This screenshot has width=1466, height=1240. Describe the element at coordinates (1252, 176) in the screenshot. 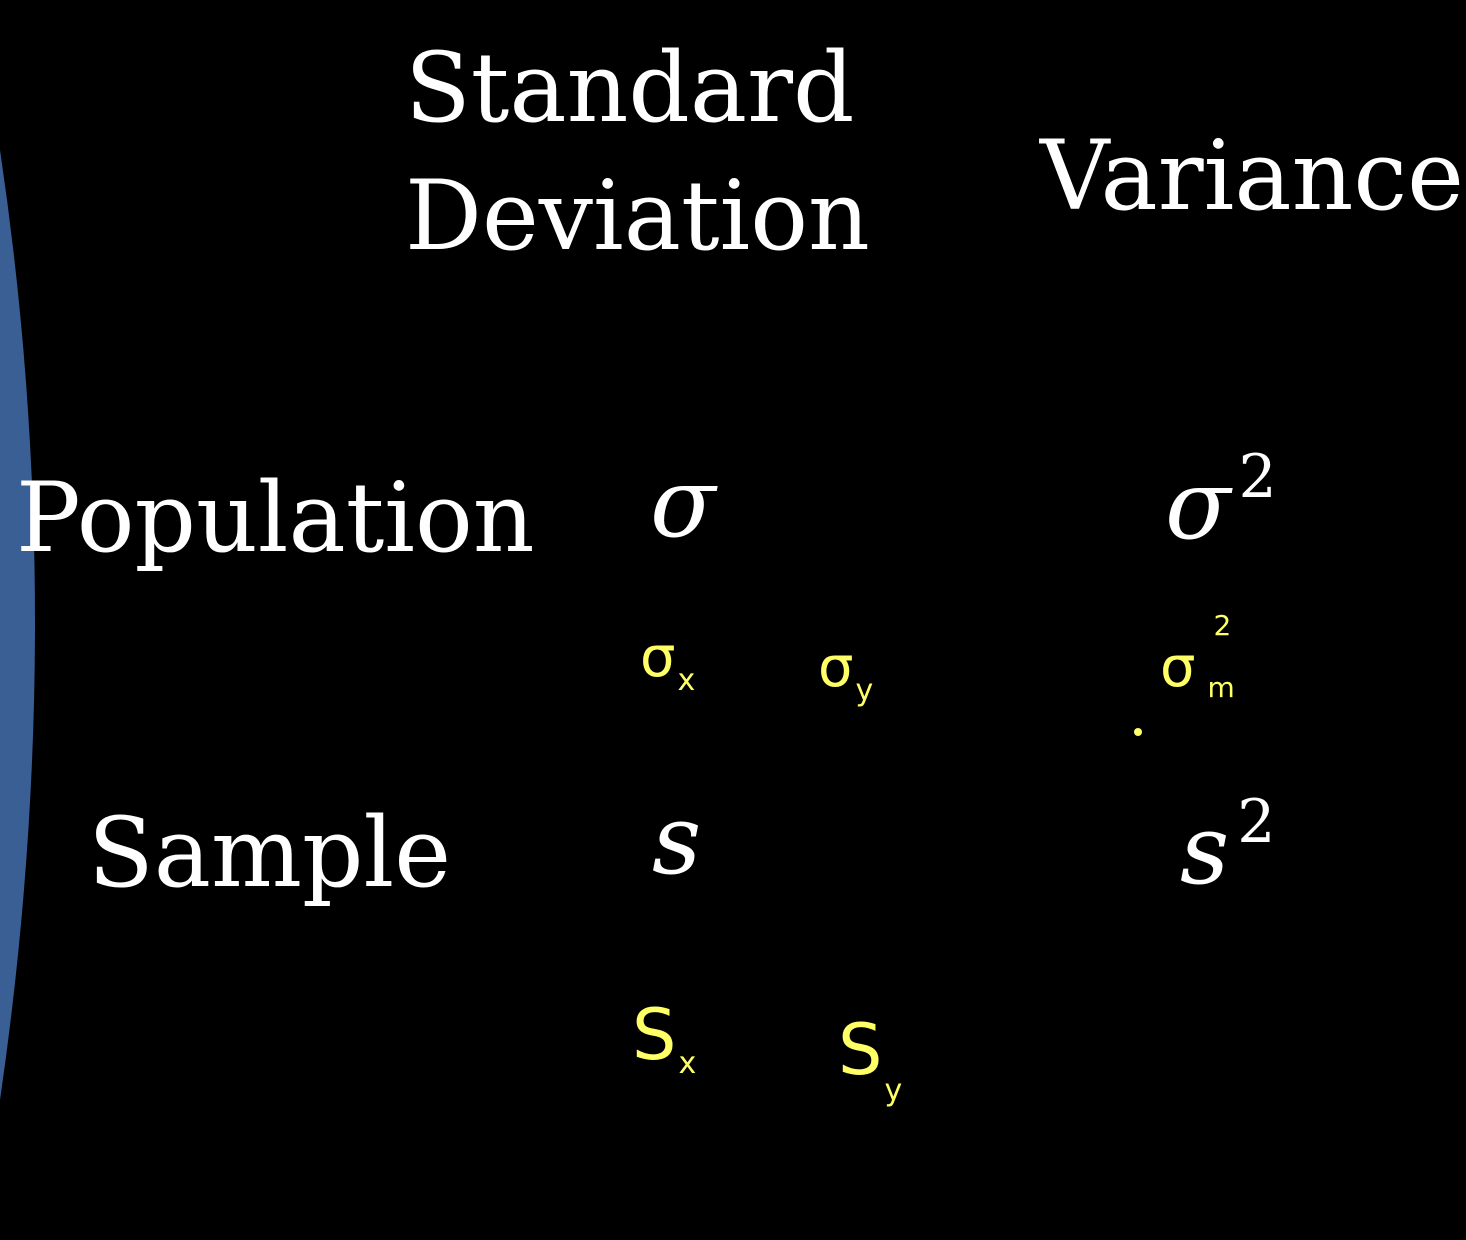

I see `header-variance: Variance` at that location.